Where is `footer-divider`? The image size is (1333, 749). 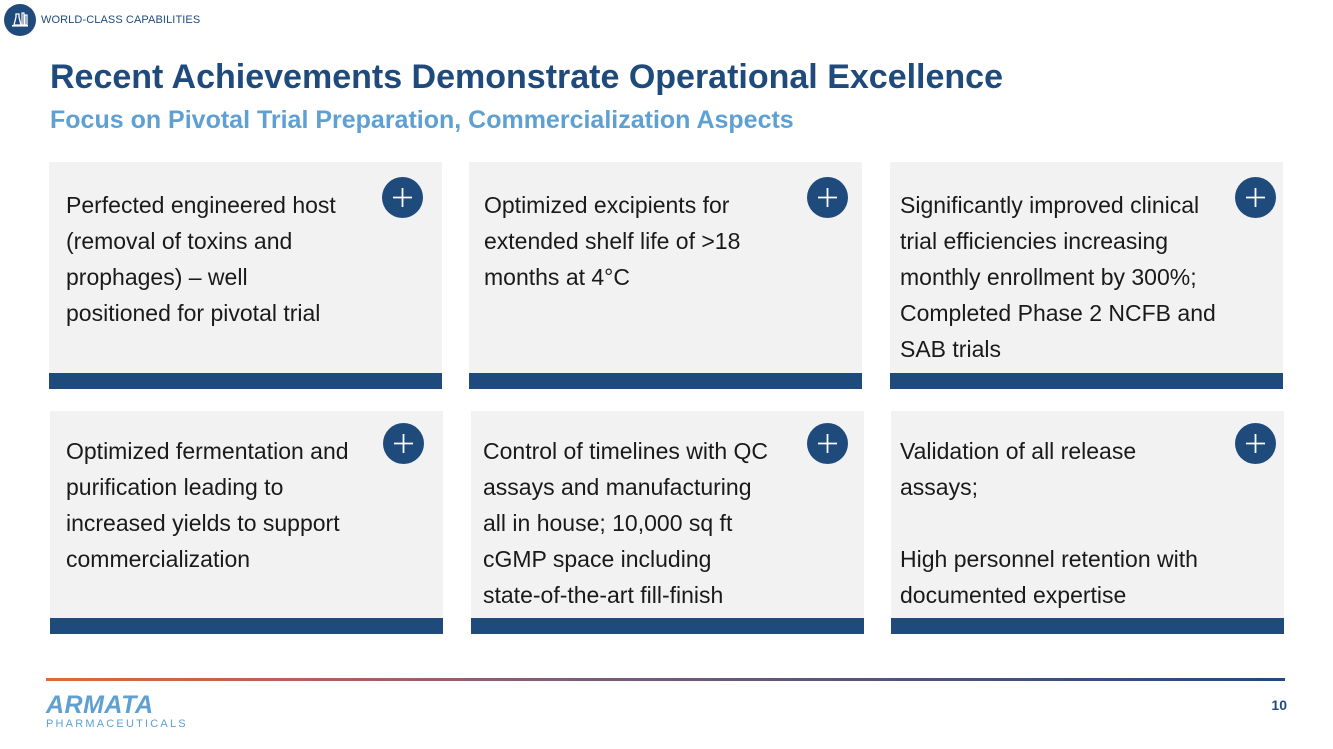 footer-divider is located at coordinates (665, 679).